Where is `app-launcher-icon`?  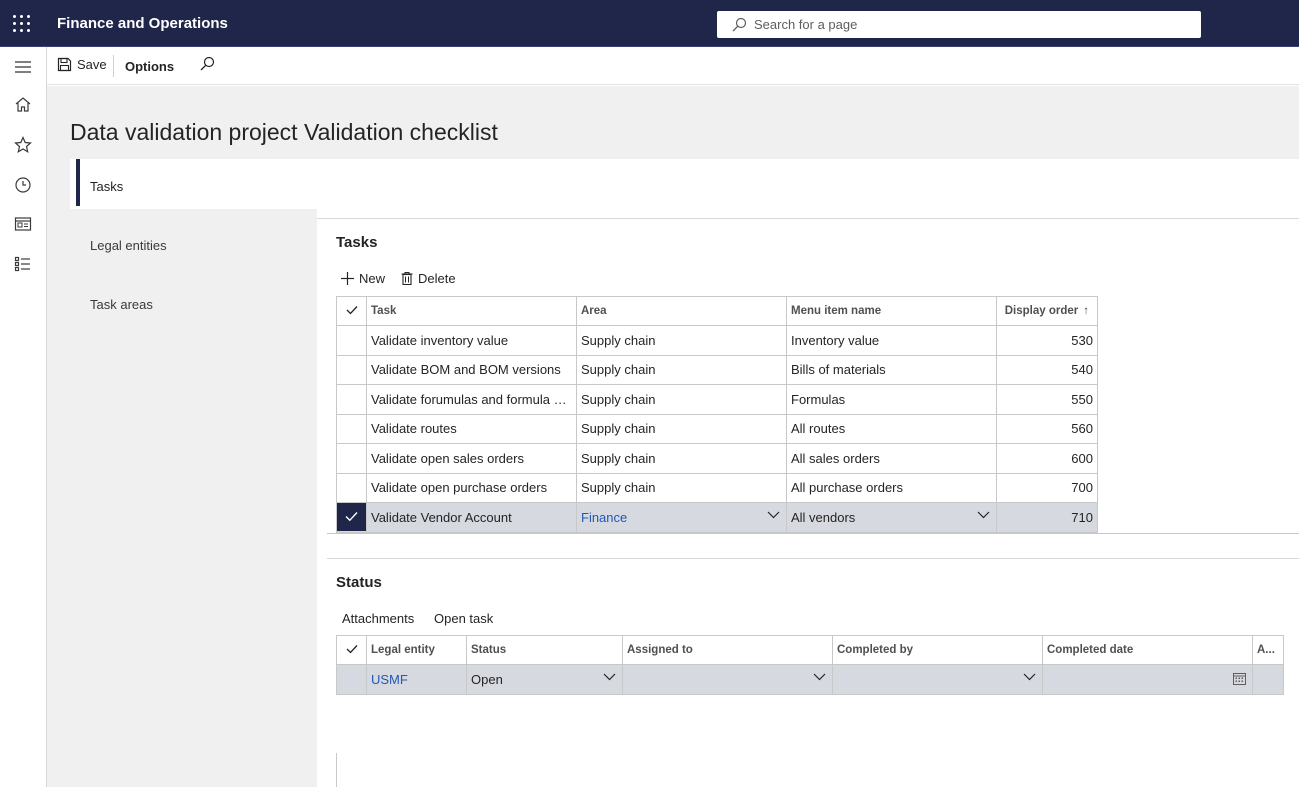
app-launcher-icon is located at coordinates (22, 24).